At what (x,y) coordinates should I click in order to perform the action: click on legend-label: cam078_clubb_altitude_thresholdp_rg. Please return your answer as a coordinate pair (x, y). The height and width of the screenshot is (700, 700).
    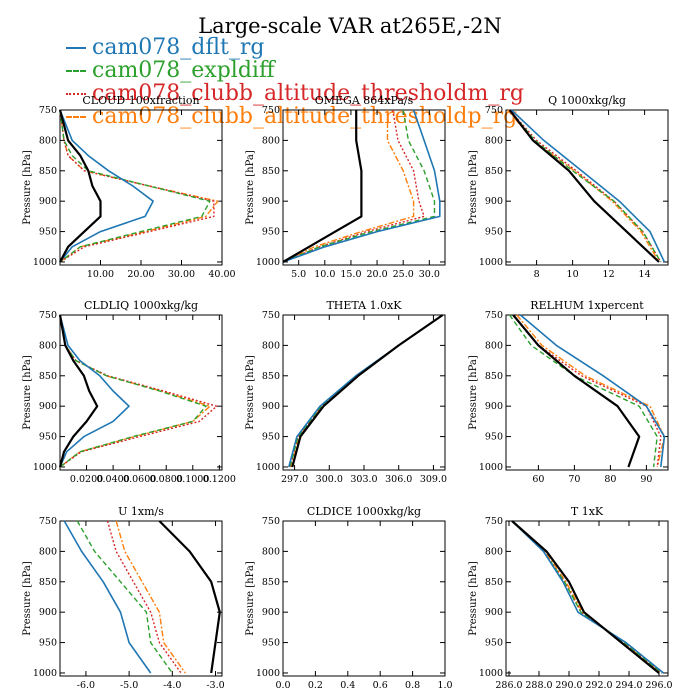
    Looking at the image, I should click on (305, 116).